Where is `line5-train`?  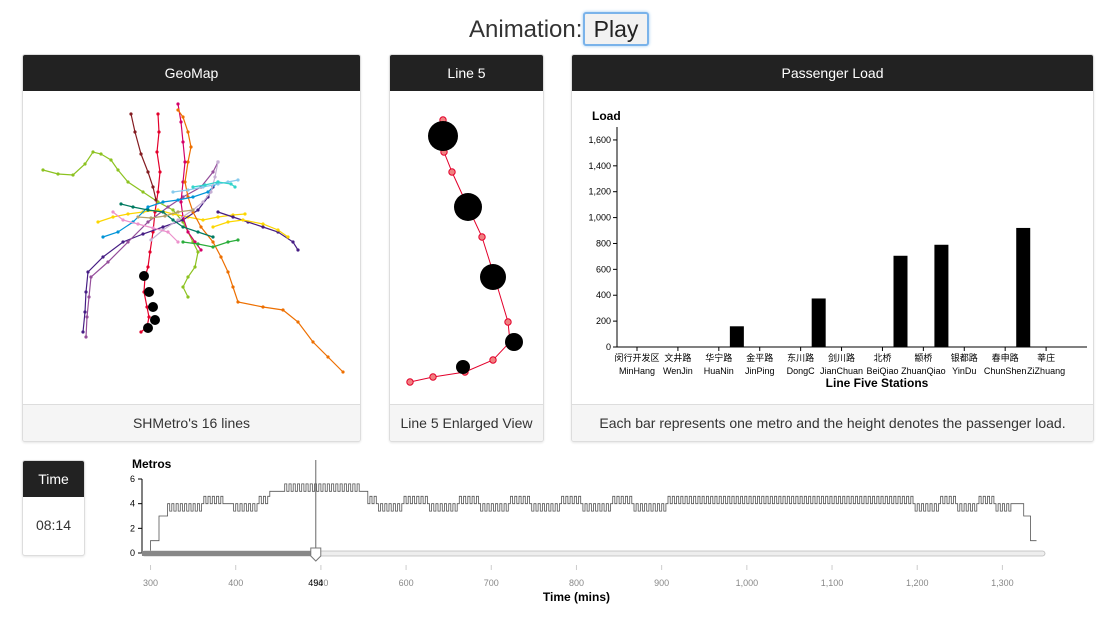
line5-train is located at coordinates (514, 342).